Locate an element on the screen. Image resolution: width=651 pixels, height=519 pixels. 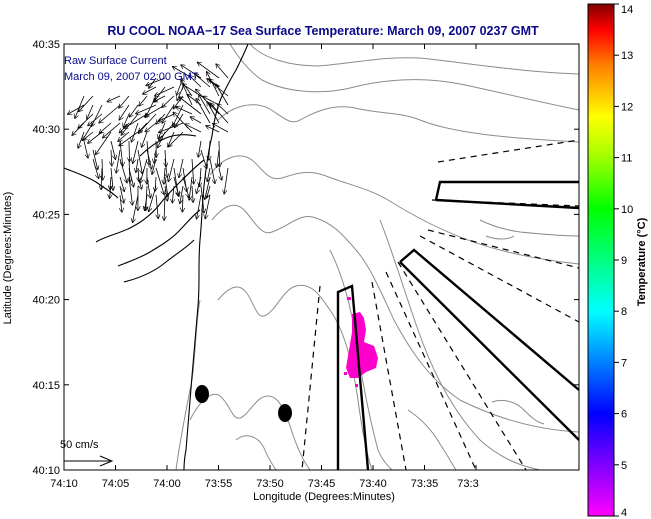
x-tick-label: 74:00 is located at coordinates (167, 484).